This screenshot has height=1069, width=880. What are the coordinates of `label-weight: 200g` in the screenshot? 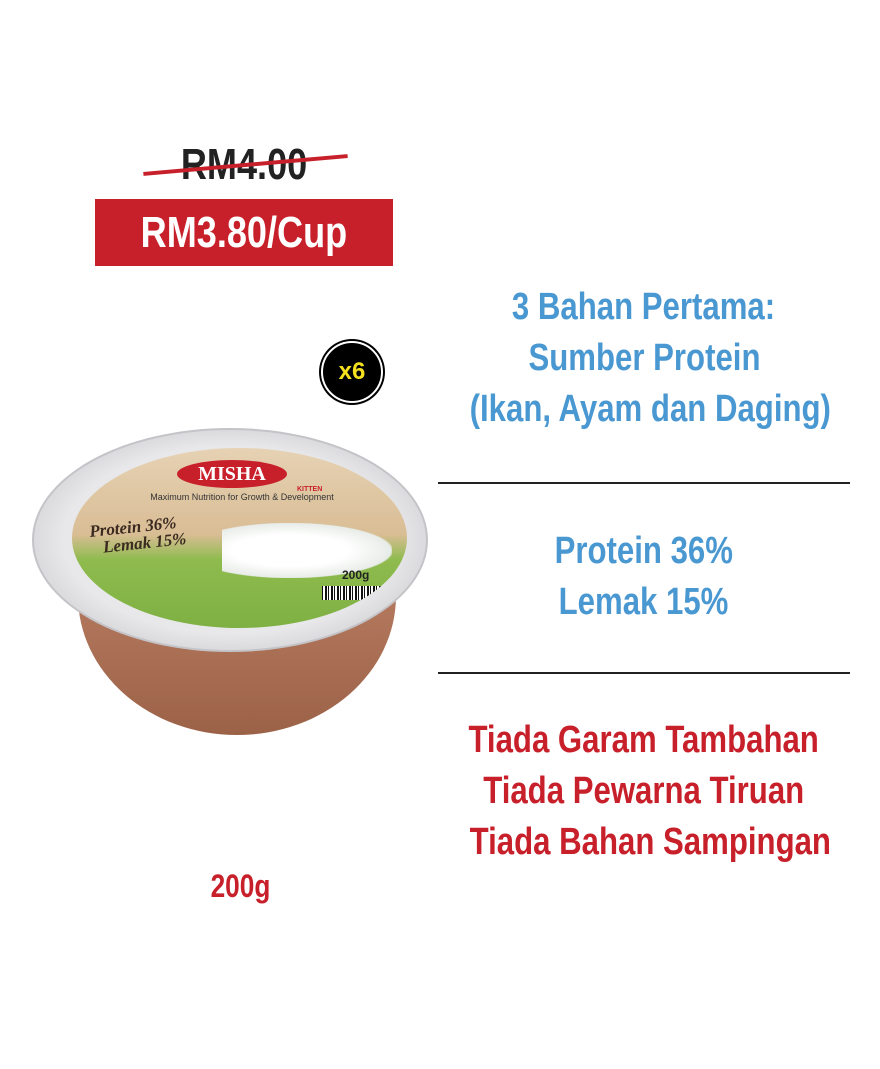 It's located at (356, 575).